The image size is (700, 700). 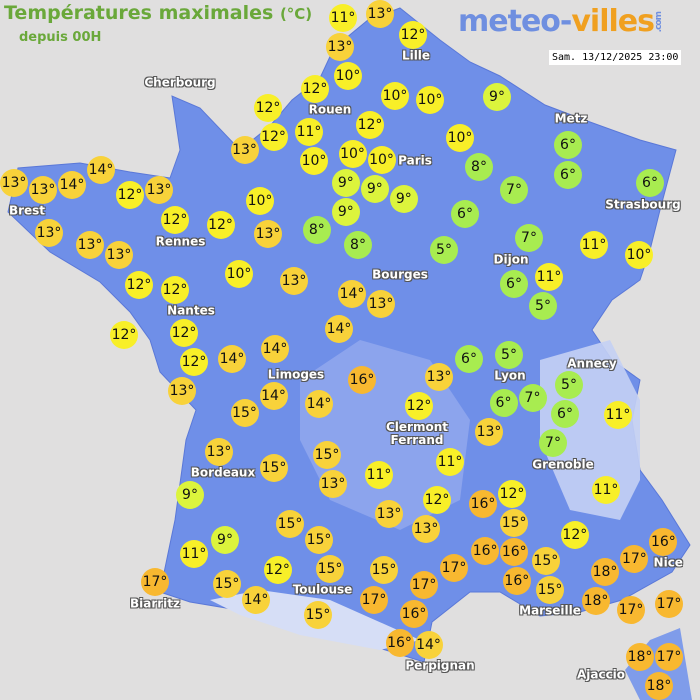 I want to click on meteo-villes-logo: meteo-villes.com, so click(x=561, y=21).